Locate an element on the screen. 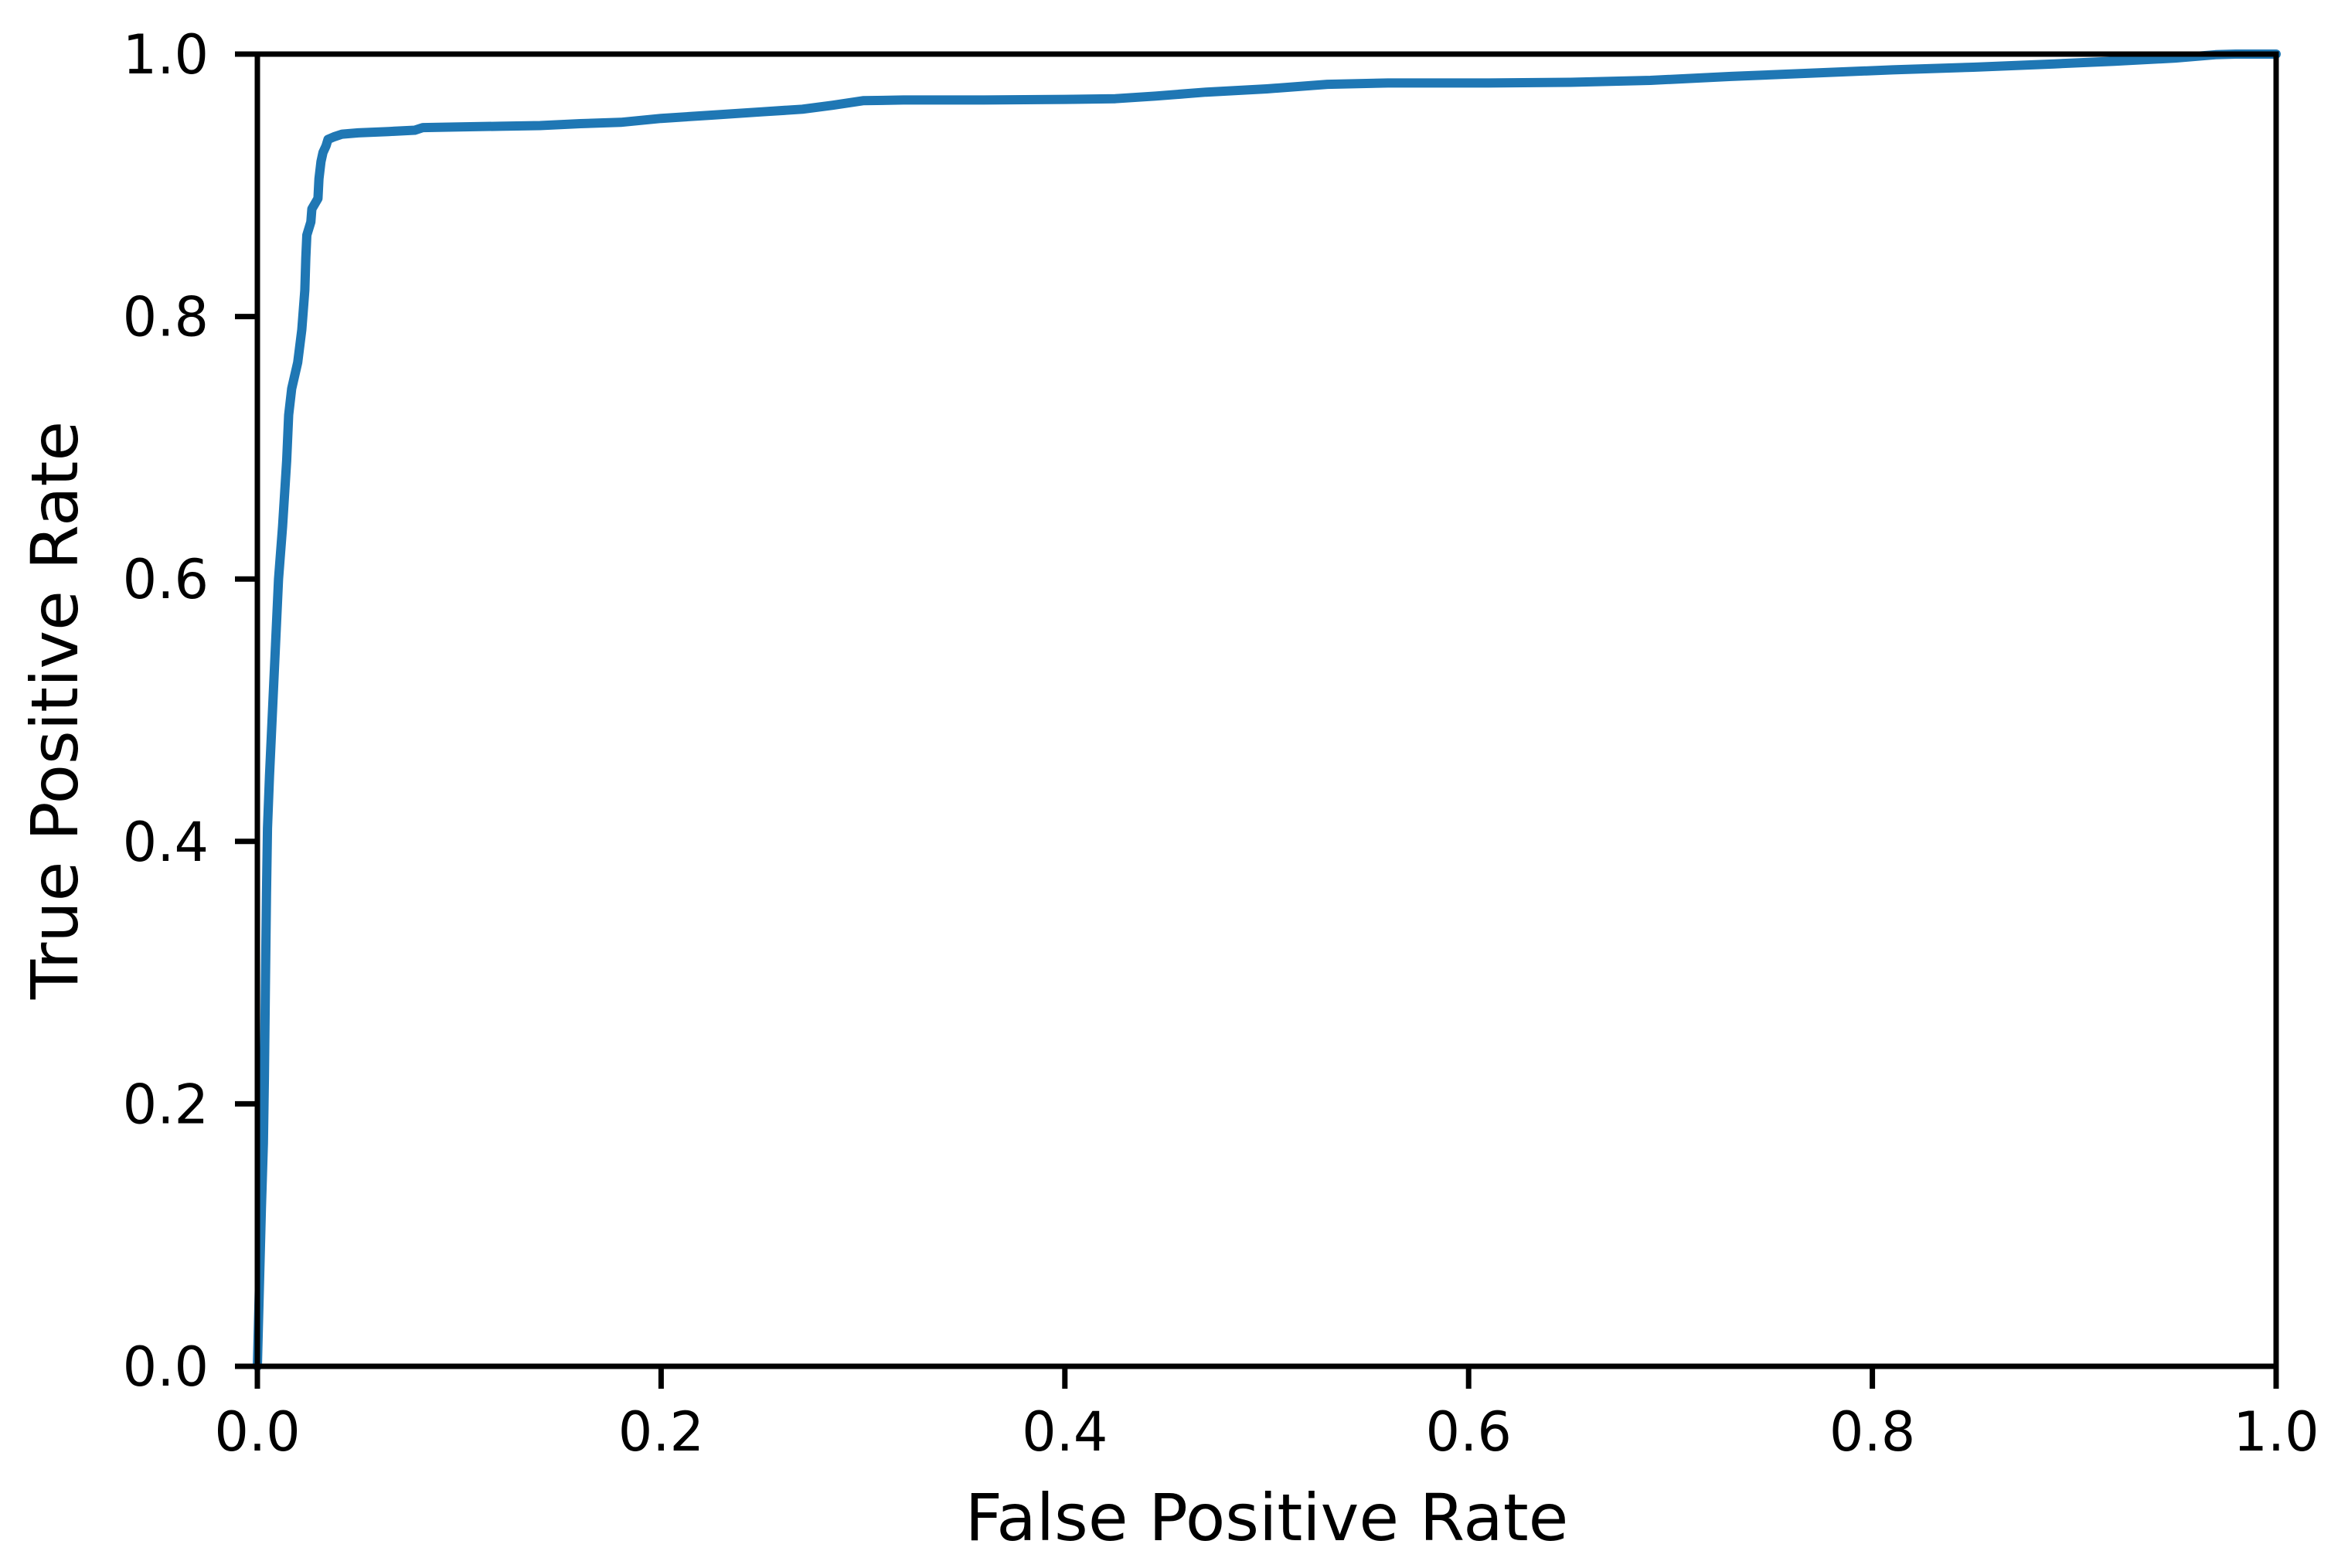  x-tick-label: 0.8 is located at coordinates (1872, 1432).